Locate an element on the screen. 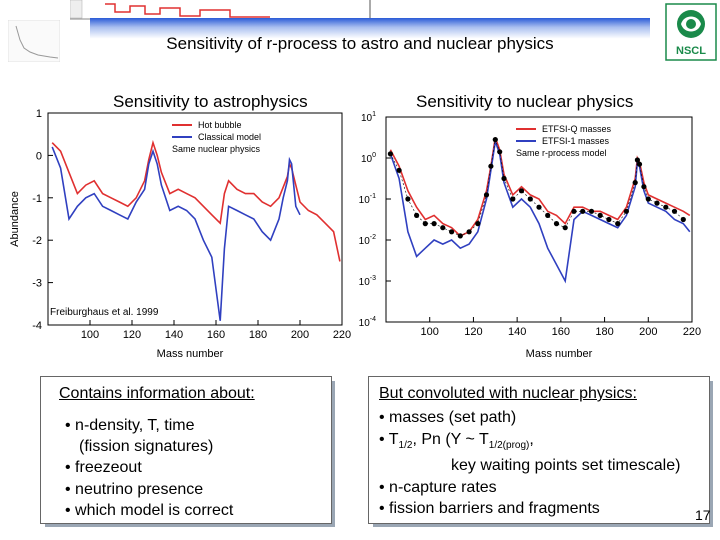  y-tick-label: 10⁻⁴ is located at coordinates (367, 322).